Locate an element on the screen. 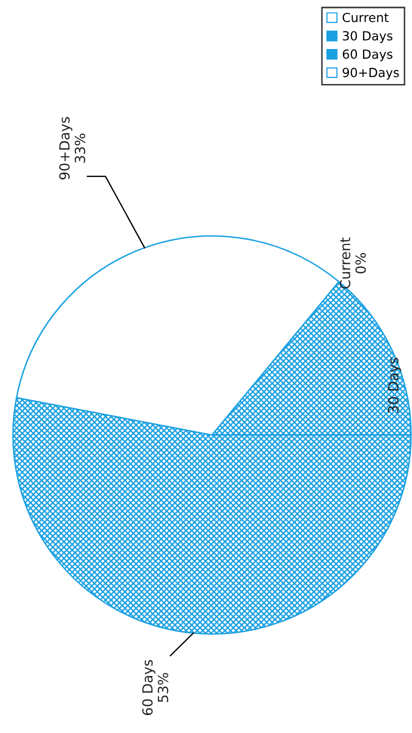  data-label: 33% is located at coordinates (80, 148).